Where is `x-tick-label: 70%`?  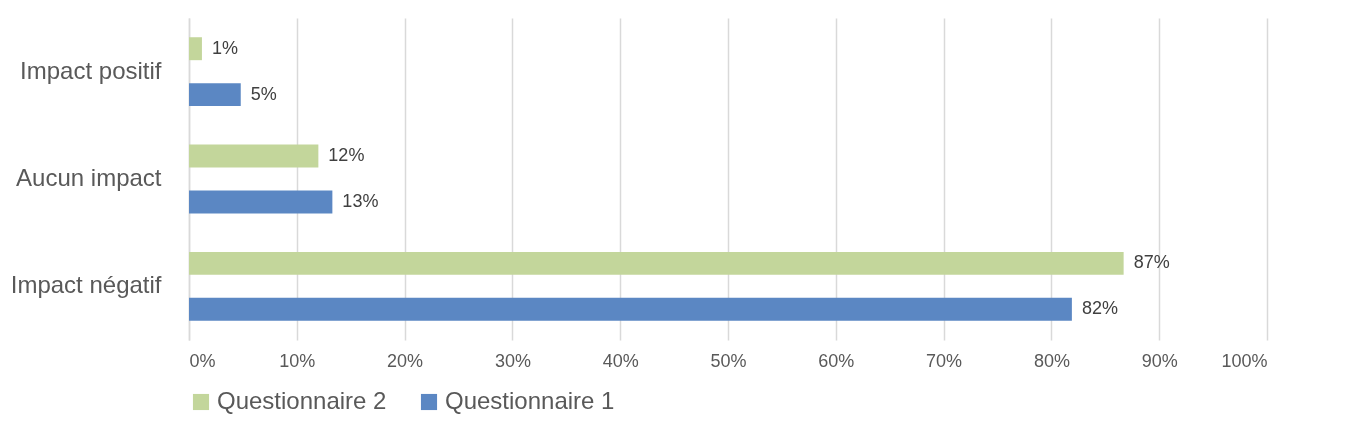
x-tick-label: 70% is located at coordinates (944, 360).